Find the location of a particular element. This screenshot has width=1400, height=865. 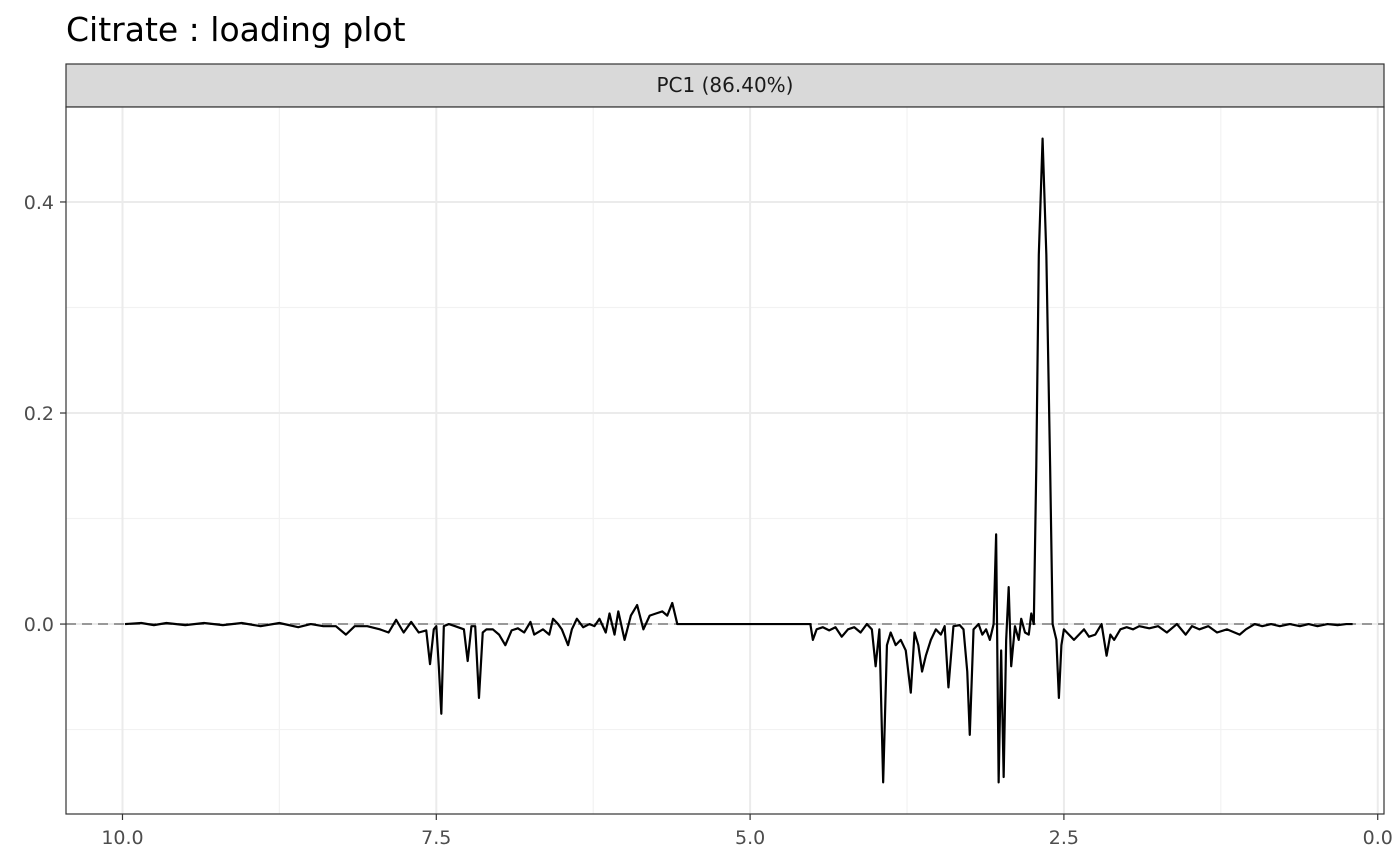

facet-strip-label: PC1 (86.40%) is located at coordinates (725, 85).